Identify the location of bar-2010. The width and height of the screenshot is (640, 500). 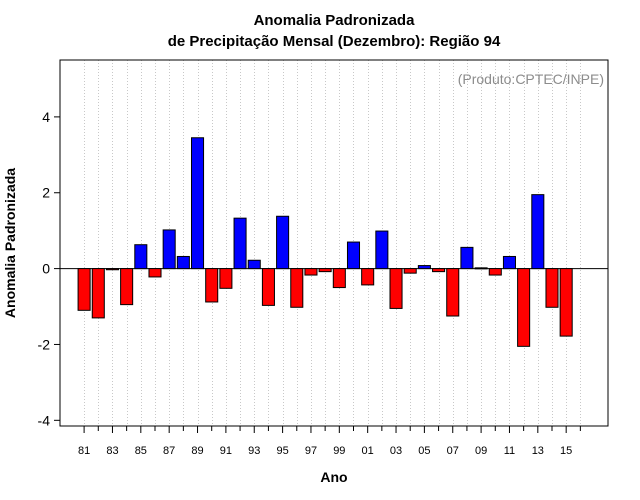
(495, 272).